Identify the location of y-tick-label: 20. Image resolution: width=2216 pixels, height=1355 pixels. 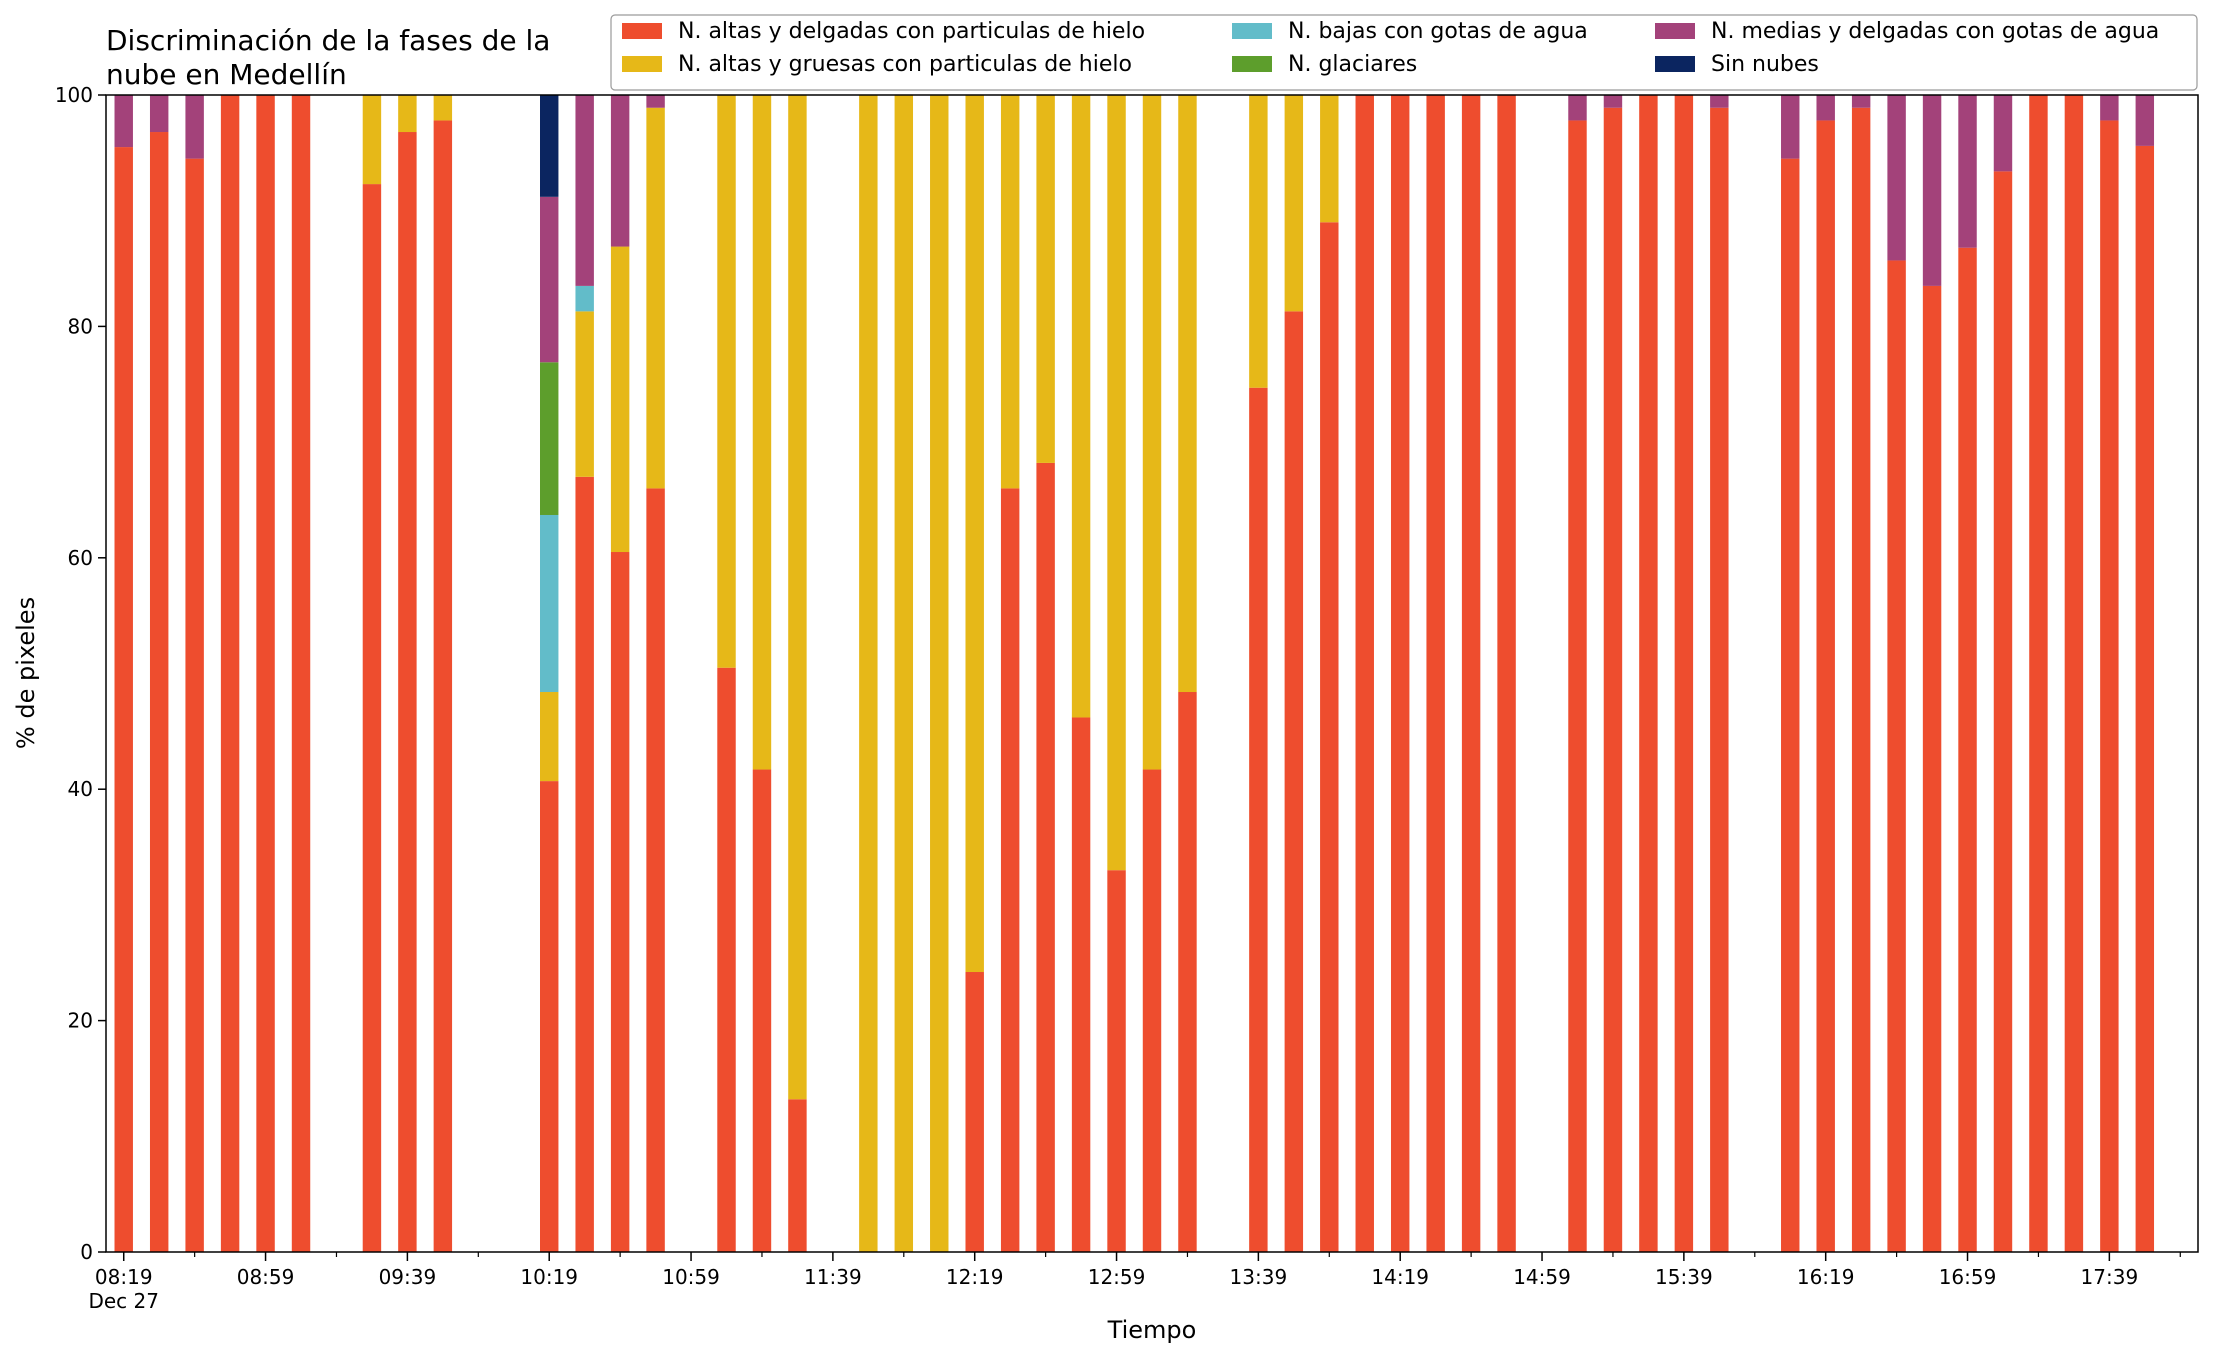
(80, 1021).